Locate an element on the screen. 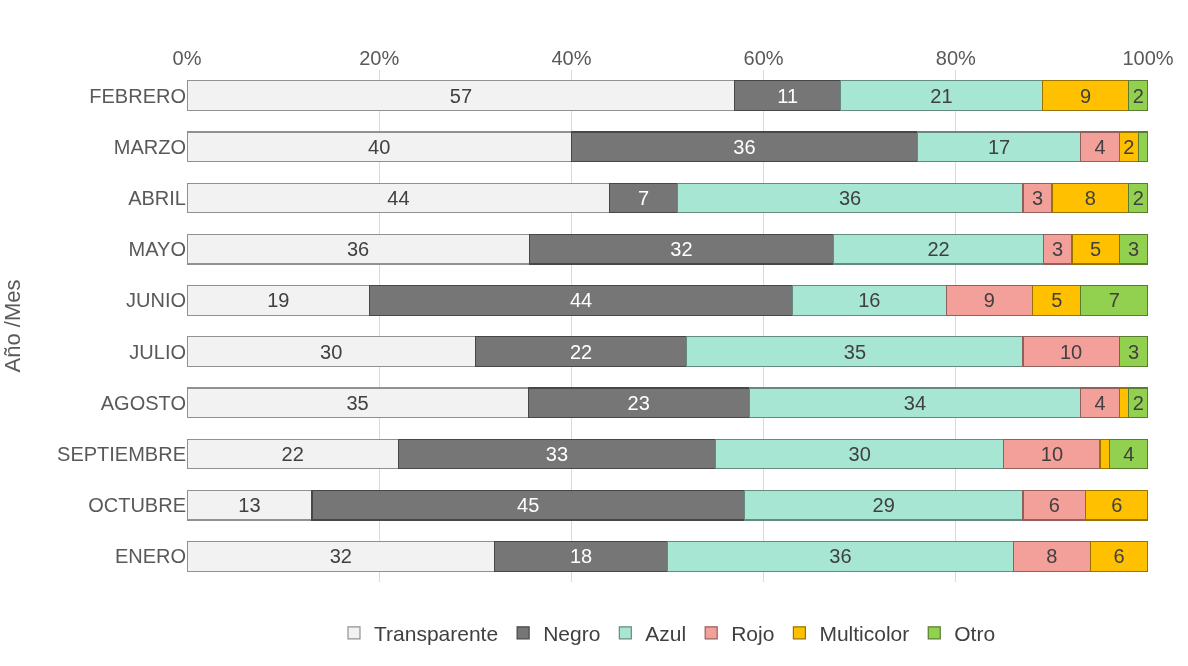  data-label: 29 is located at coordinates (883, 505).